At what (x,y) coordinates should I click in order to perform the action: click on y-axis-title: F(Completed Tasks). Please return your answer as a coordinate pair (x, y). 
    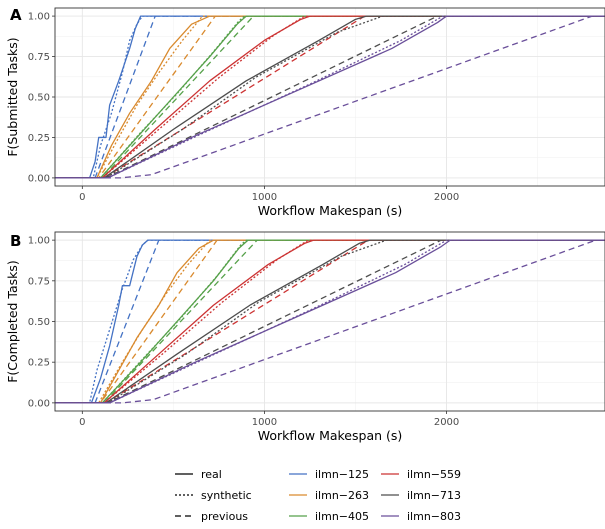
    Looking at the image, I should click on (12, 321).